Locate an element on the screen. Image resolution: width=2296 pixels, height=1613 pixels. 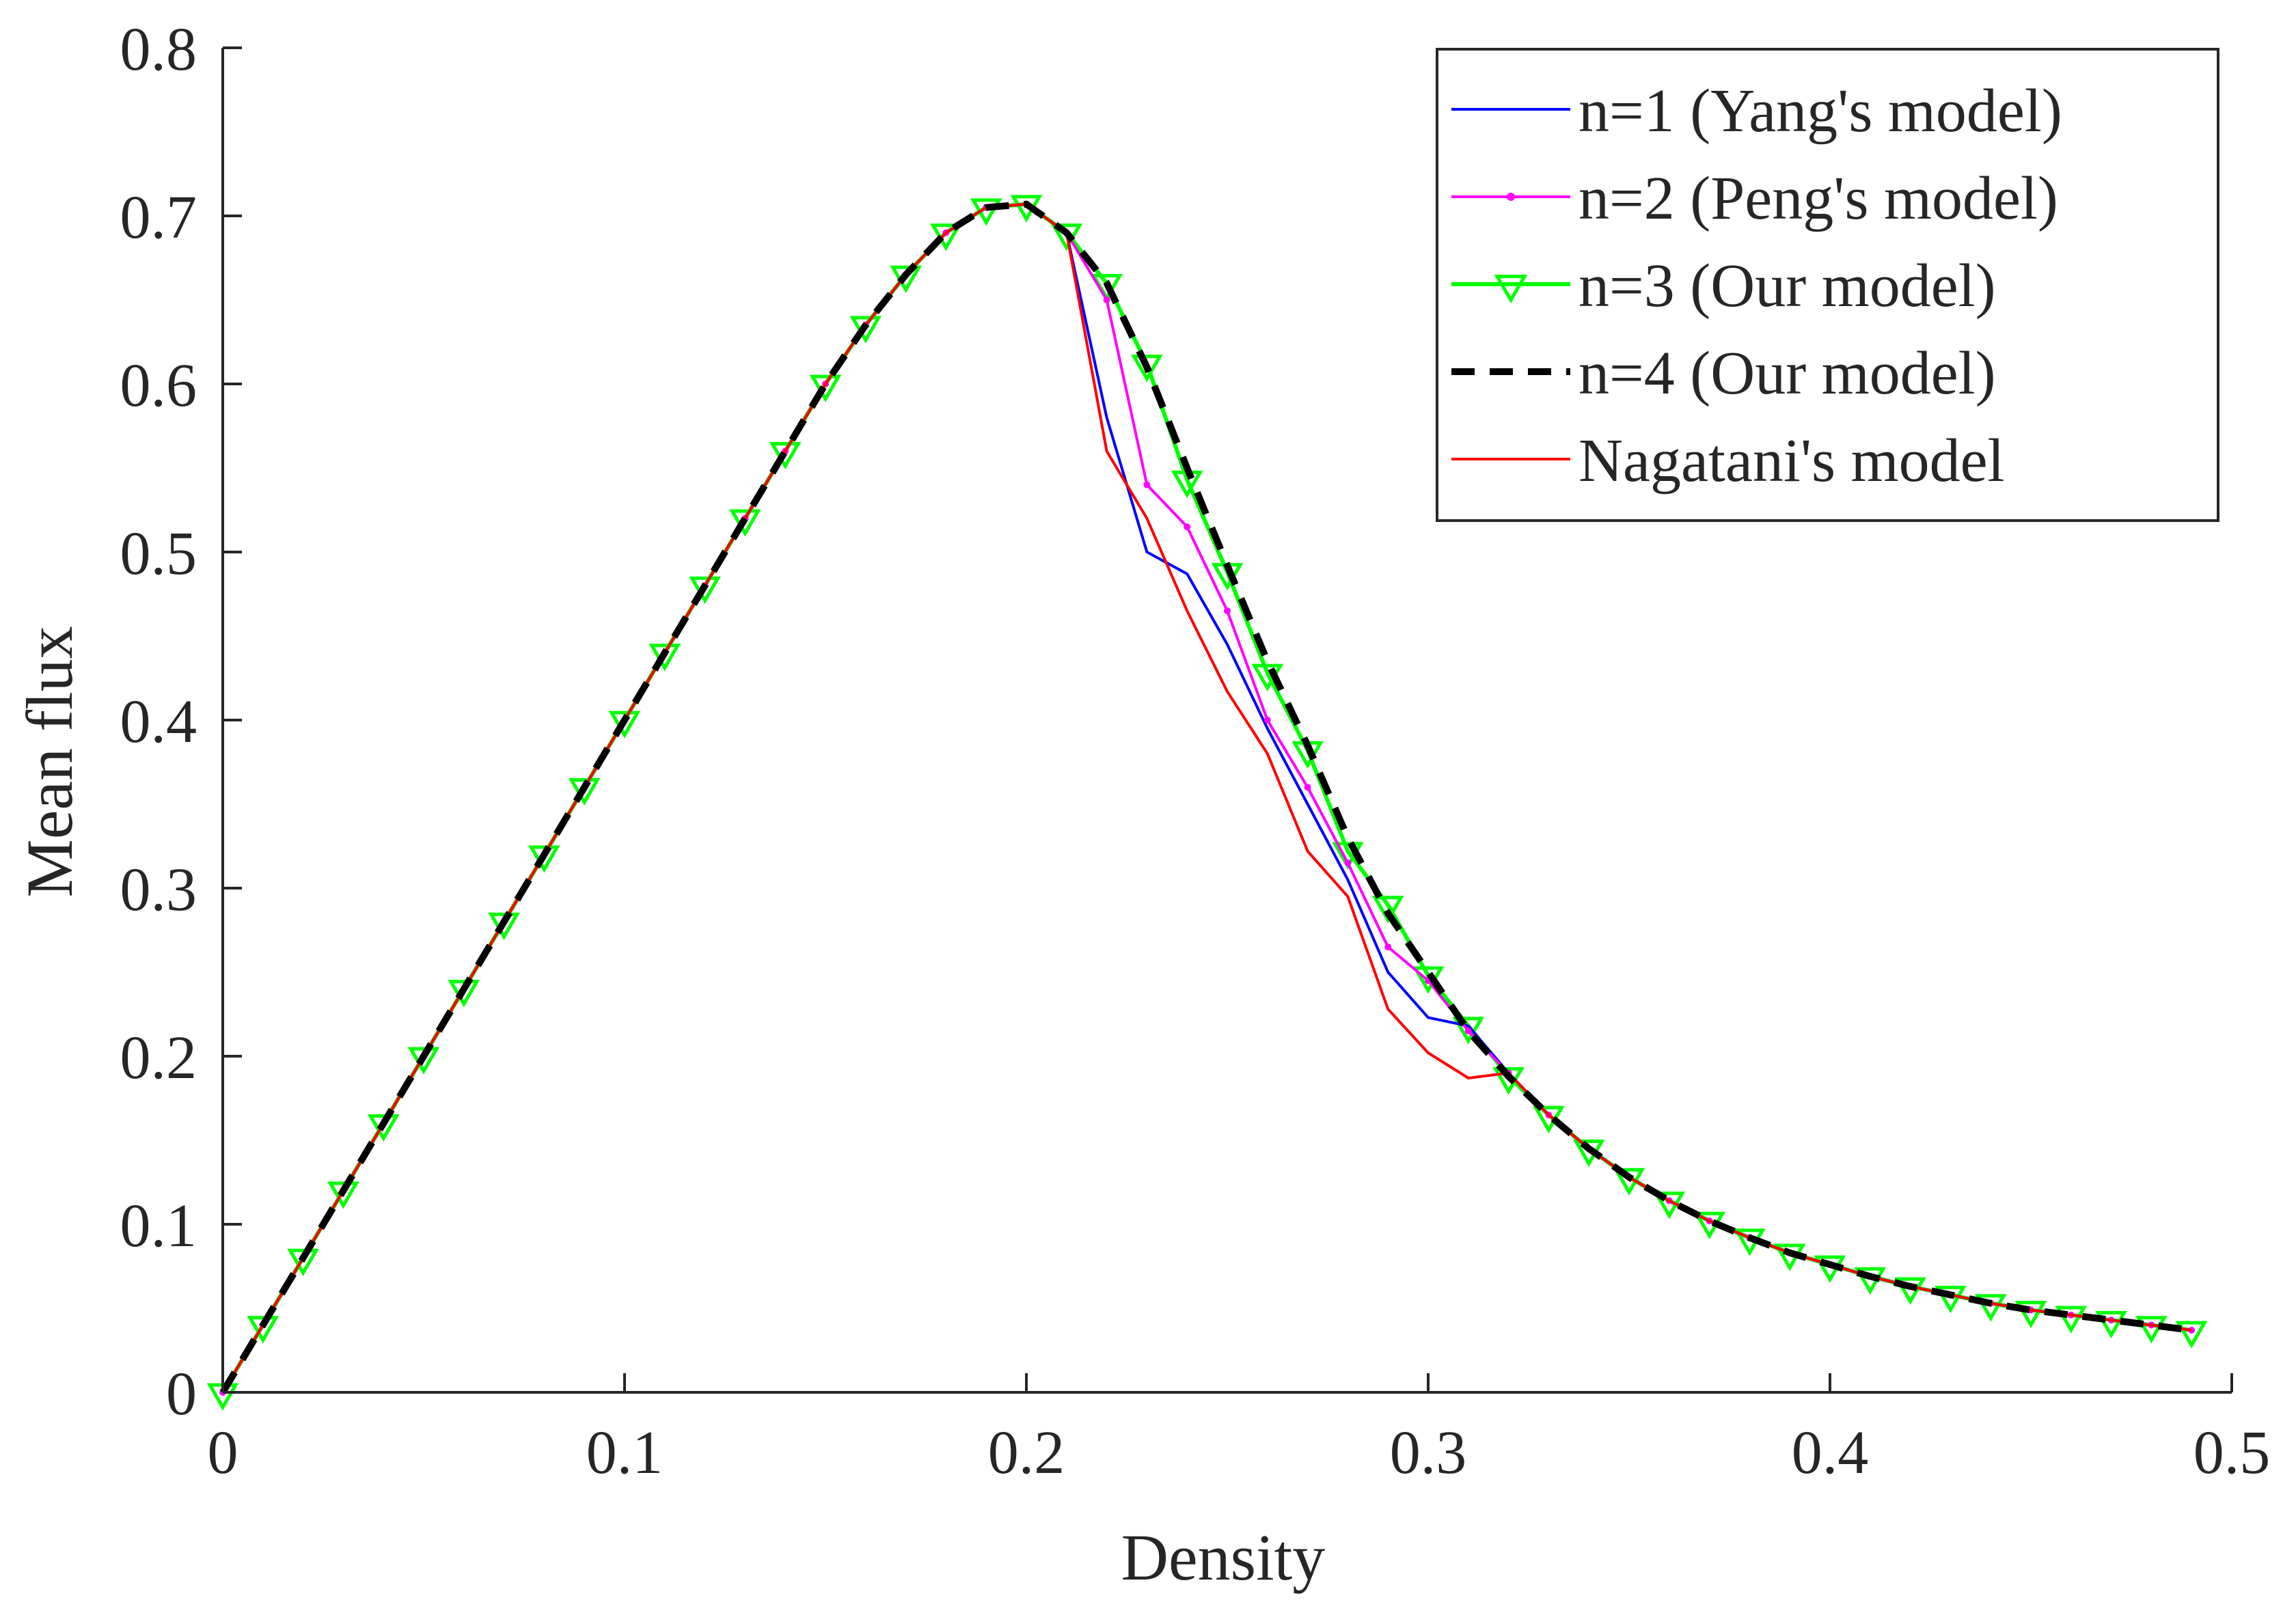
legend-entry-label: n=3 (Our model) is located at coordinates (1787, 286).